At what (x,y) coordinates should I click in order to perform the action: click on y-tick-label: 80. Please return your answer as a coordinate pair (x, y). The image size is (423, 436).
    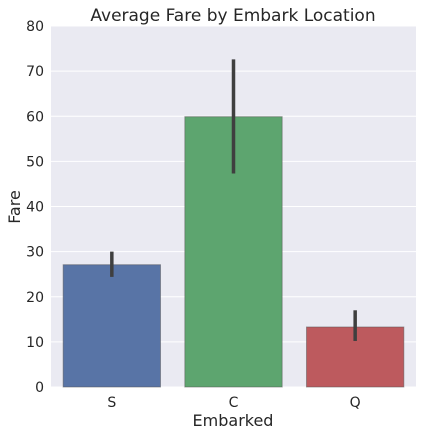
    Looking at the image, I should click on (35, 27).